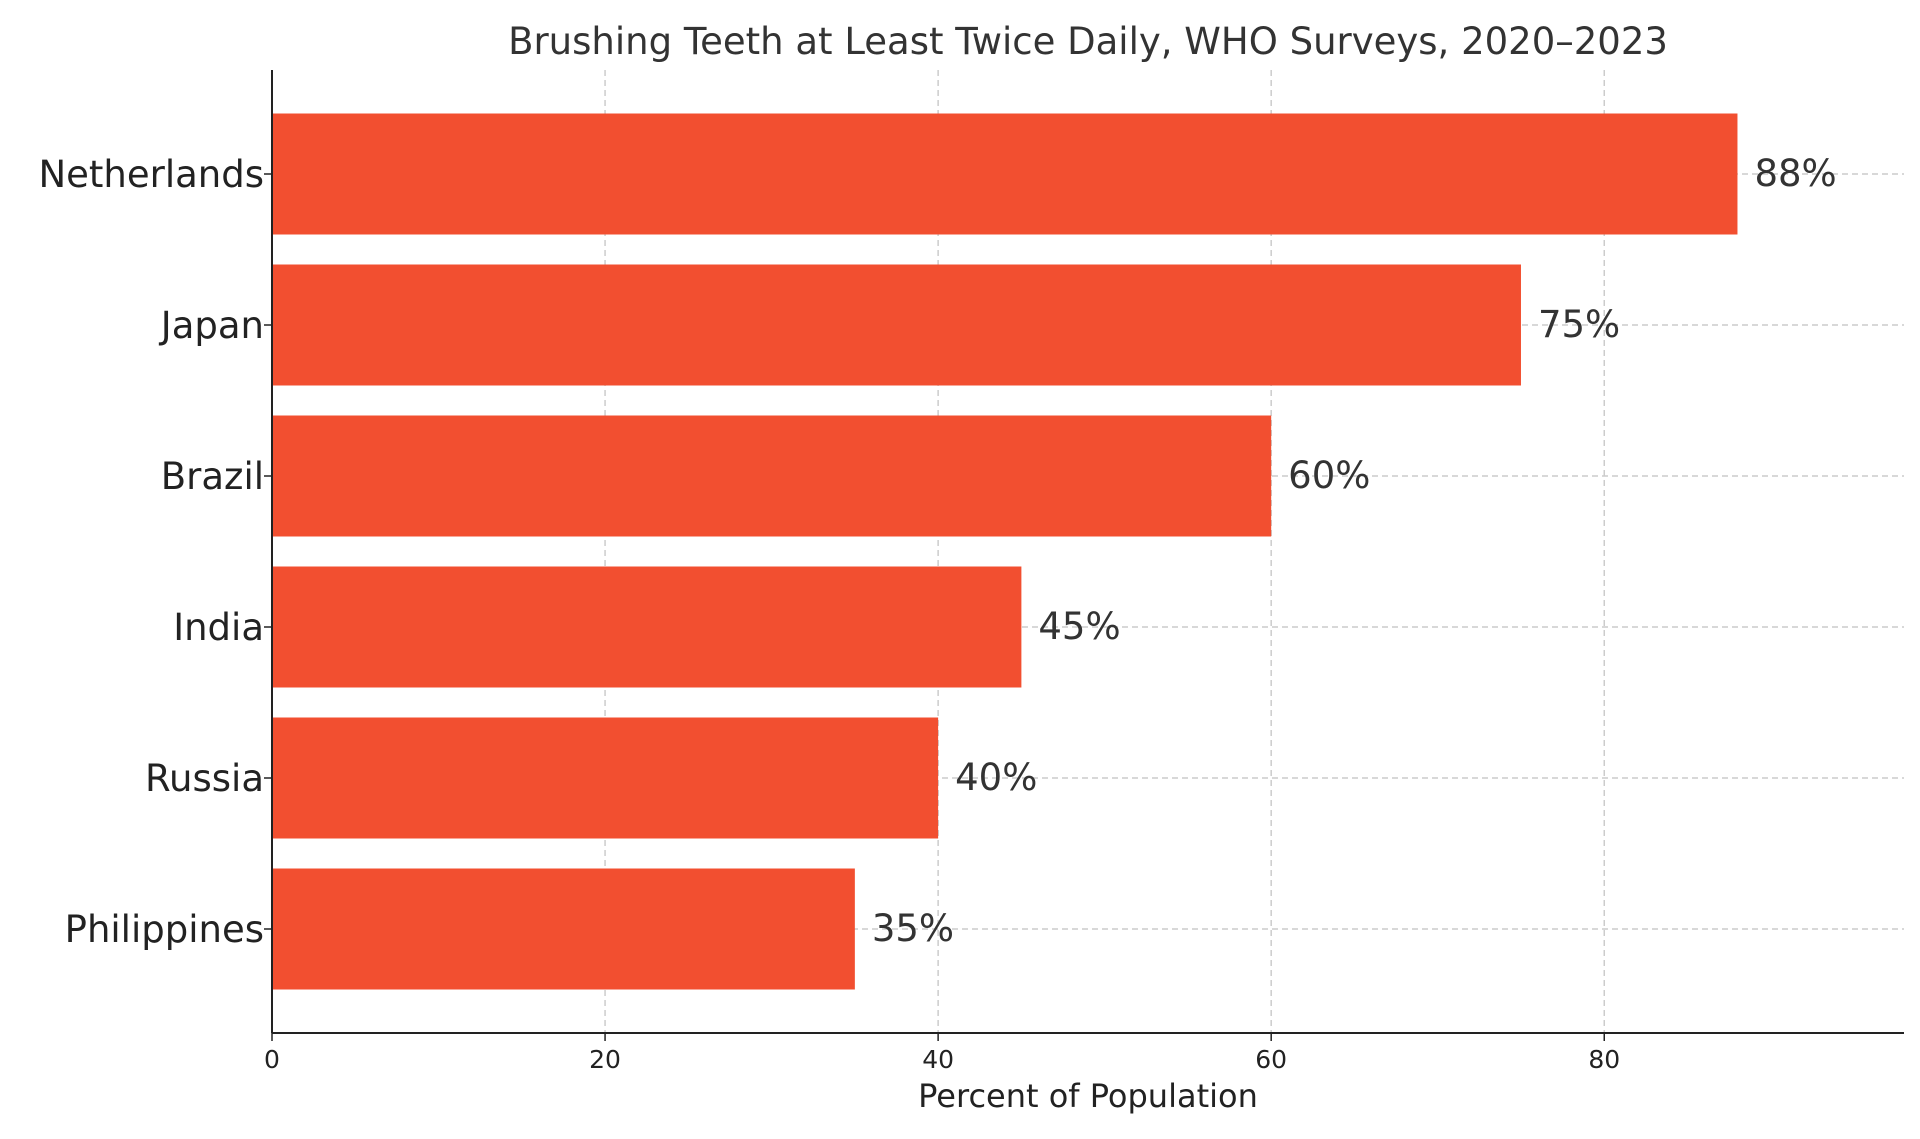 The width and height of the screenshot is (1920, 1139). I want to click on data-label: 88%, so click(1795, 173).